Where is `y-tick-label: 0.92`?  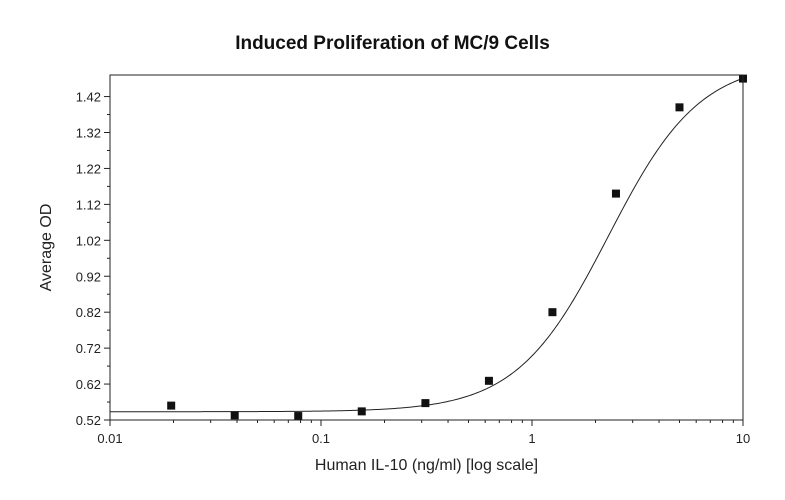
y-tick-label: 0.92 is located at coordinates (88, 276).